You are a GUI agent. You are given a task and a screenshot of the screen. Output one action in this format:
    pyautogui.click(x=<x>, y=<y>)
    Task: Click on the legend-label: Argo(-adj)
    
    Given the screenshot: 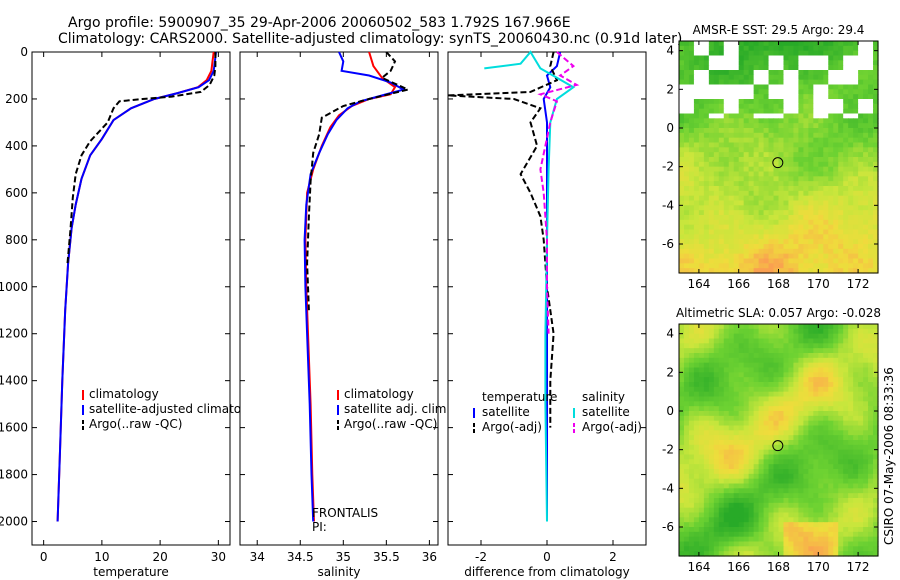 What is the action you would take?
    pyautogui.click(x=612, y=427)
    